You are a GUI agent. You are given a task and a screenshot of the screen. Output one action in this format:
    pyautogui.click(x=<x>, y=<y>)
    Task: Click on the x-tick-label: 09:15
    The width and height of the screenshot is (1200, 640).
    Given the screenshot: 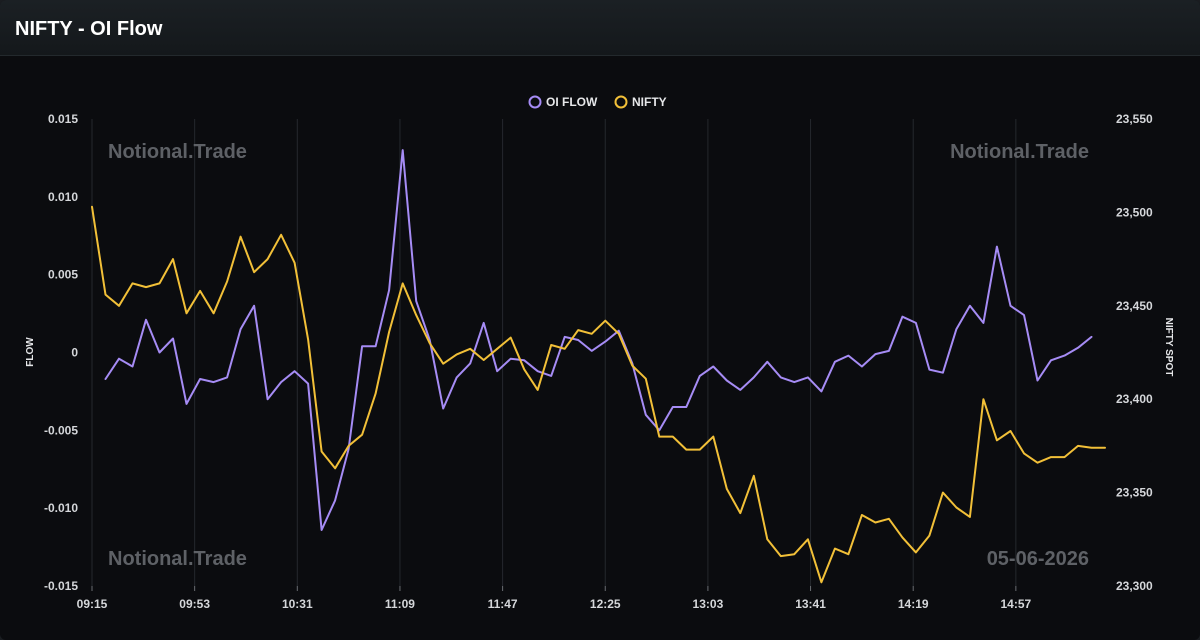 What is the action you would take?
    pyautogui.click(x=92, y=604)
    